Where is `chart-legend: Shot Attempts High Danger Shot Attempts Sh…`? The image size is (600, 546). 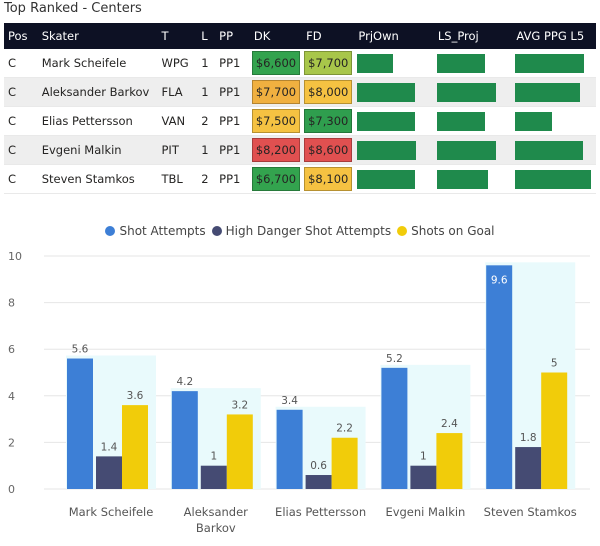
chart-legend: Shot Attempts High Danger Shot Attempts Sh… is located at coordinates (300, 231).